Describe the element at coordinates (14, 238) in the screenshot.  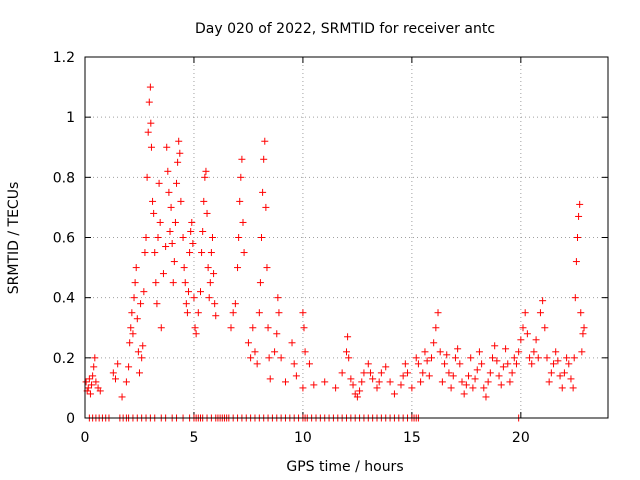
I see `y-axis-label: SRMTID / TECUs` at that location.